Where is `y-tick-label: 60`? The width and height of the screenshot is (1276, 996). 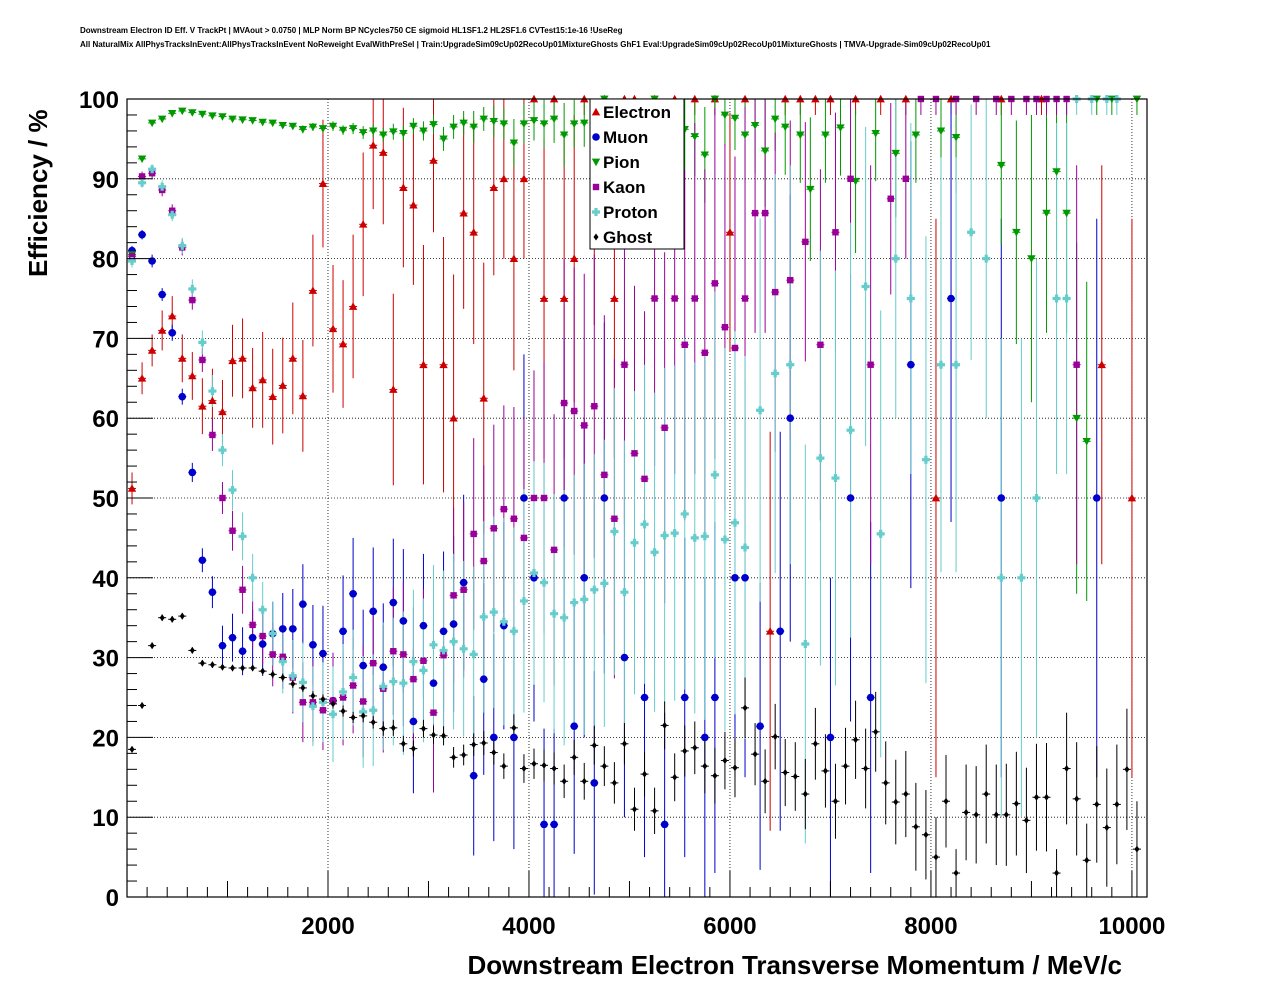 y-tick-label: 60 is located at coordinates (105, 419).